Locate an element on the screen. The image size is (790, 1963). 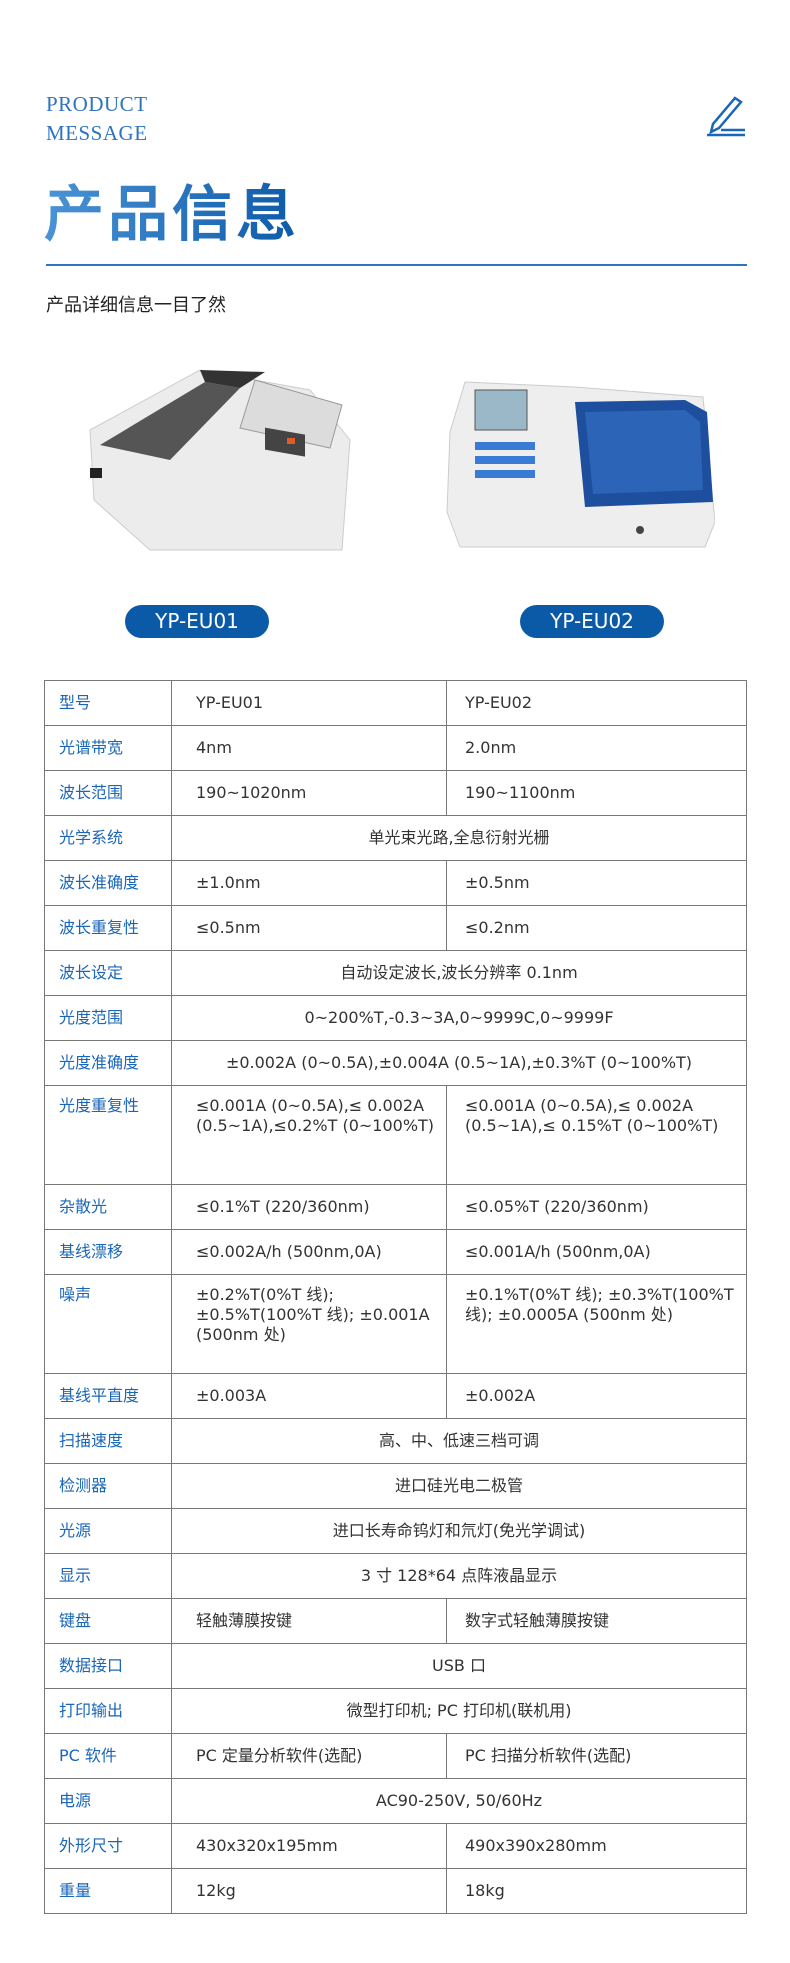
spec-row: 光度范围 0~200%T,-0.3~3A,0~9999C,0~9999F is located at coordinates (395, 1018).